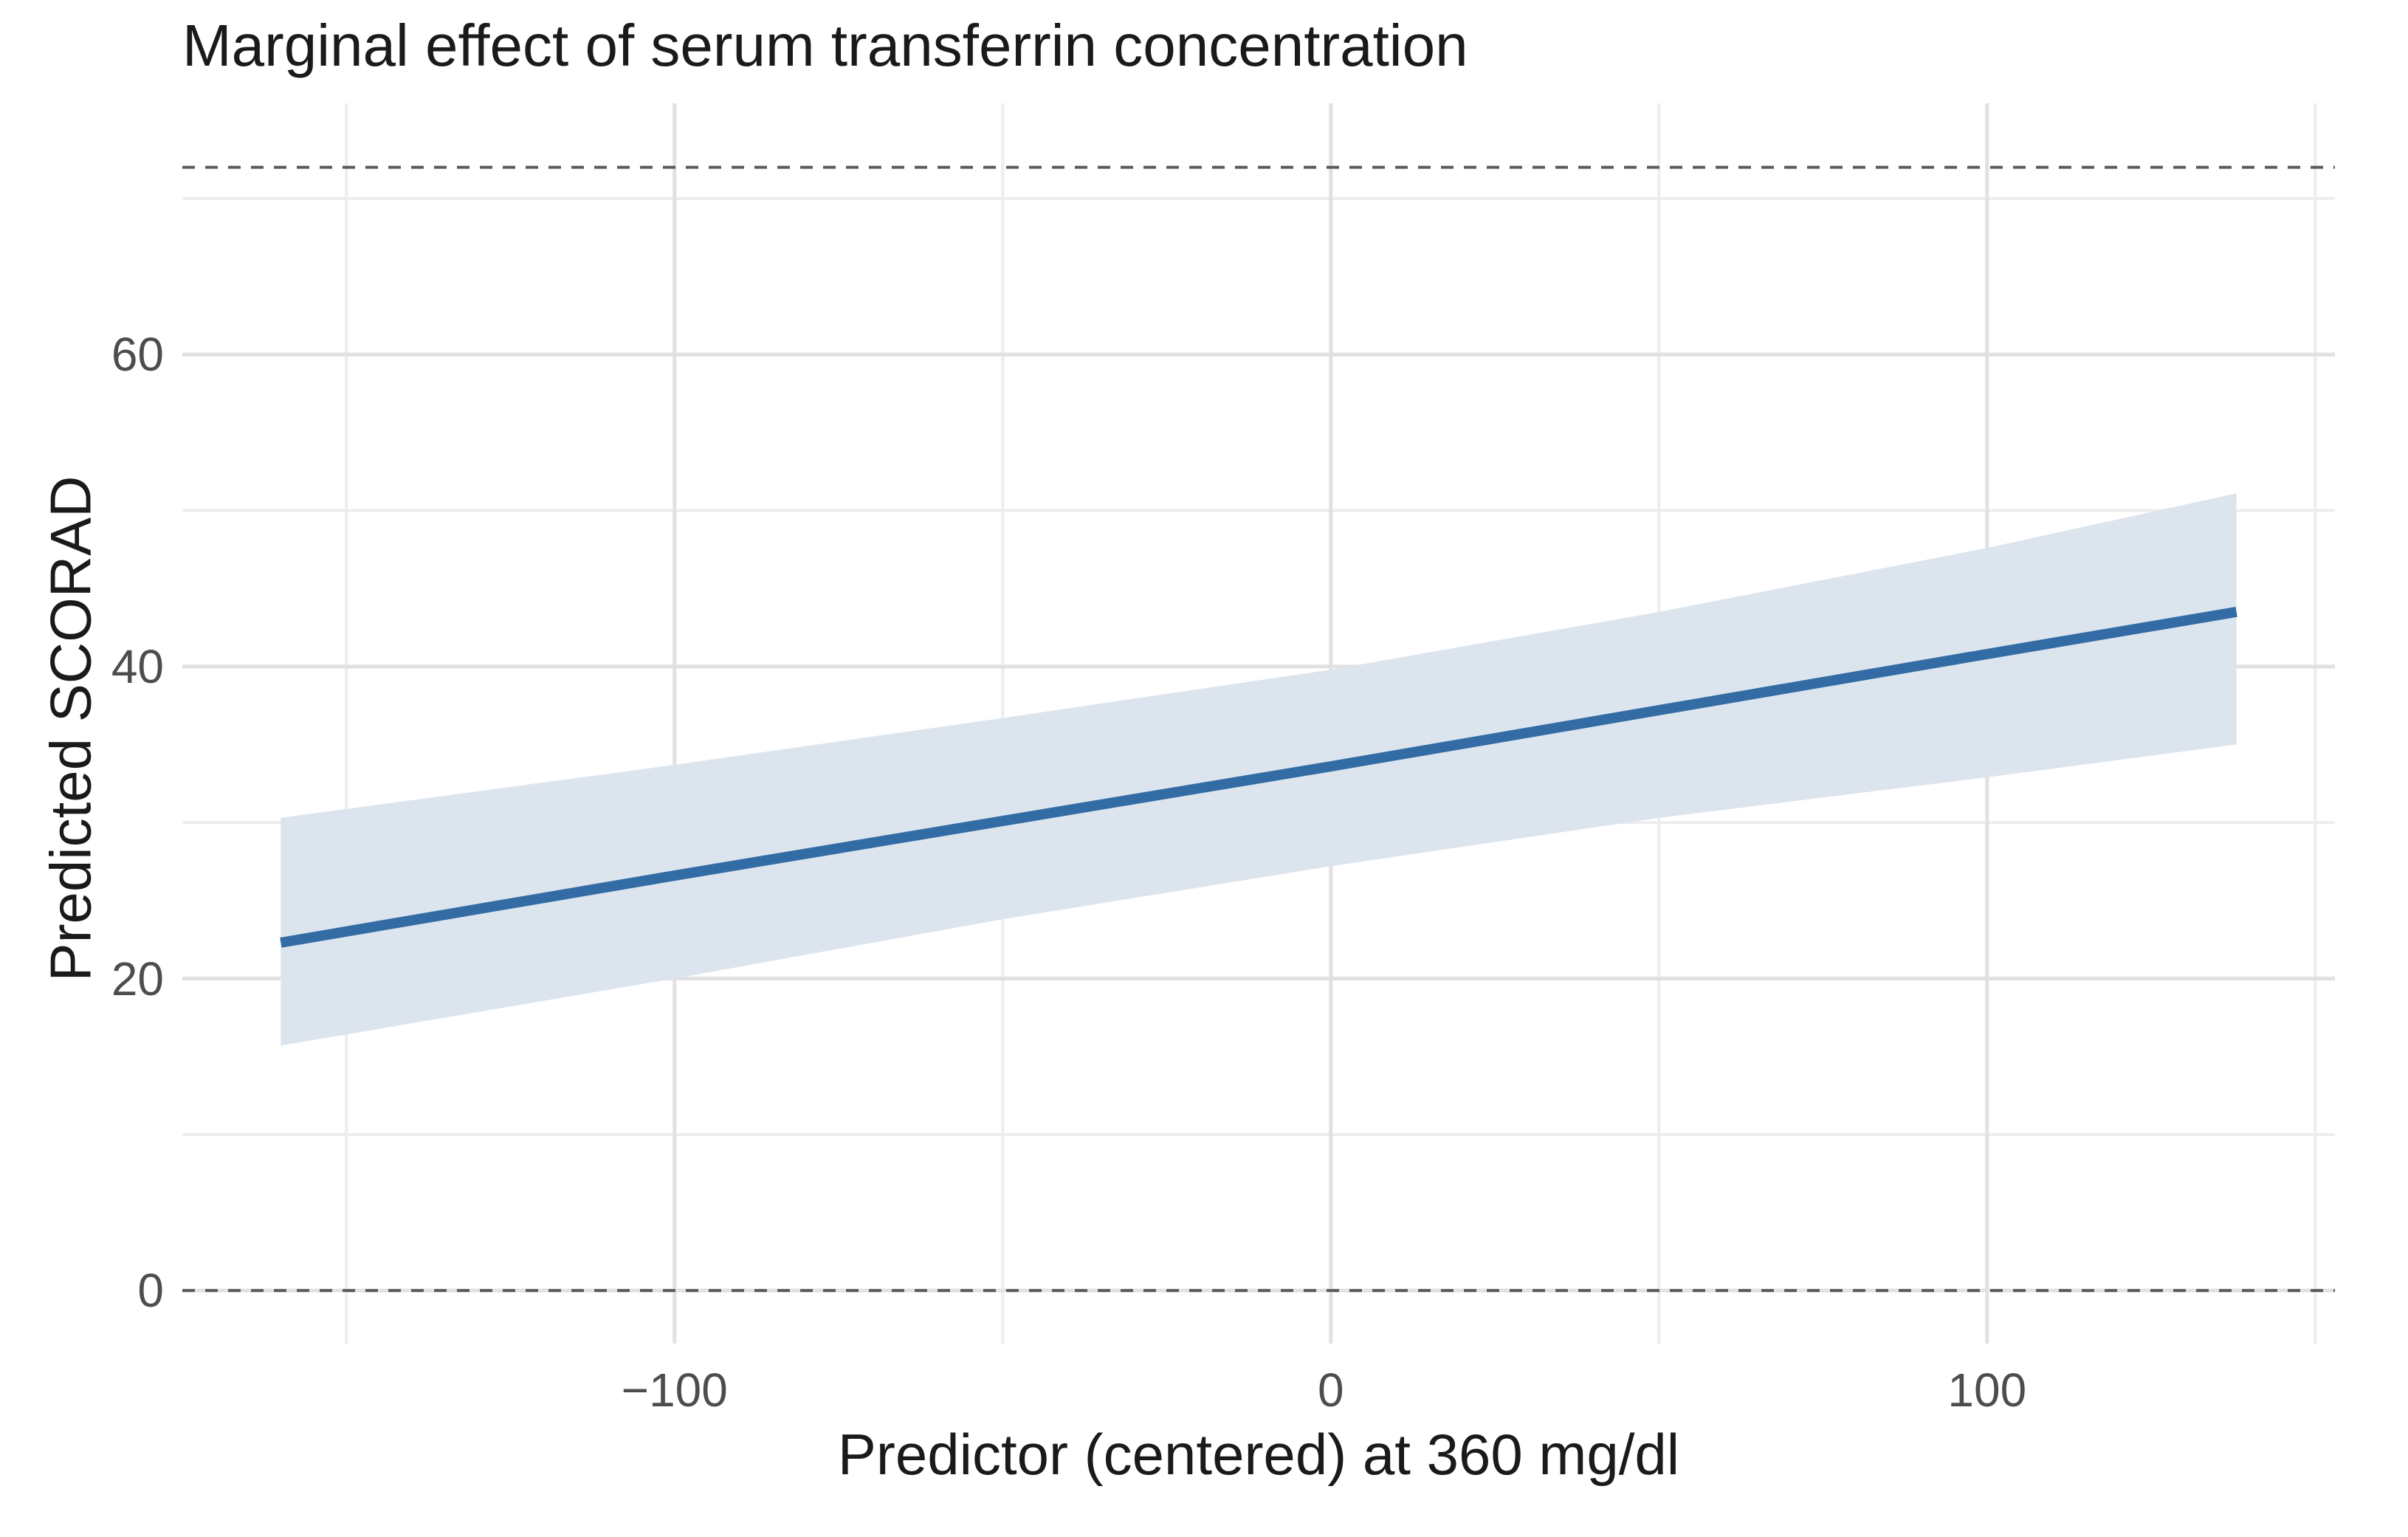 This screenshot has width=2408, height=1537. Describe the element at coordinates (674, 1390) in the screenshot. I see `x-tick-label: −100` at that location.